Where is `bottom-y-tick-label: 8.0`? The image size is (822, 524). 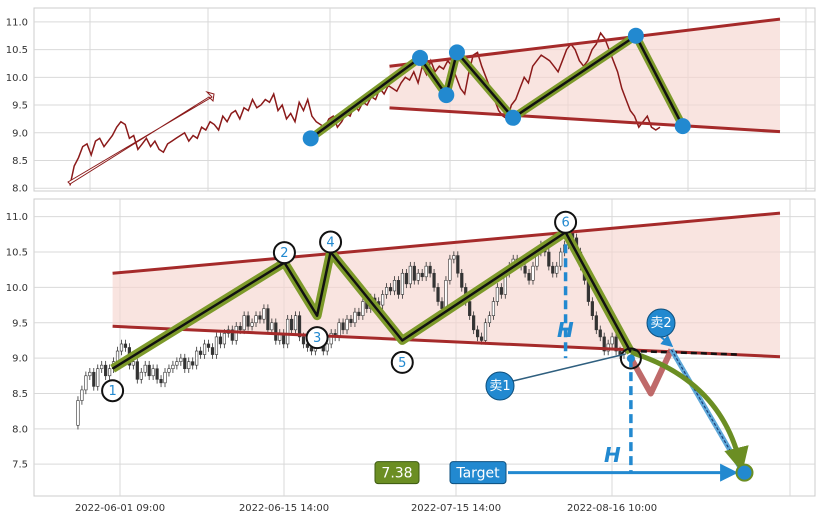
bottom-y-tick-label: 8.0 is located at coordinates (20, 429).